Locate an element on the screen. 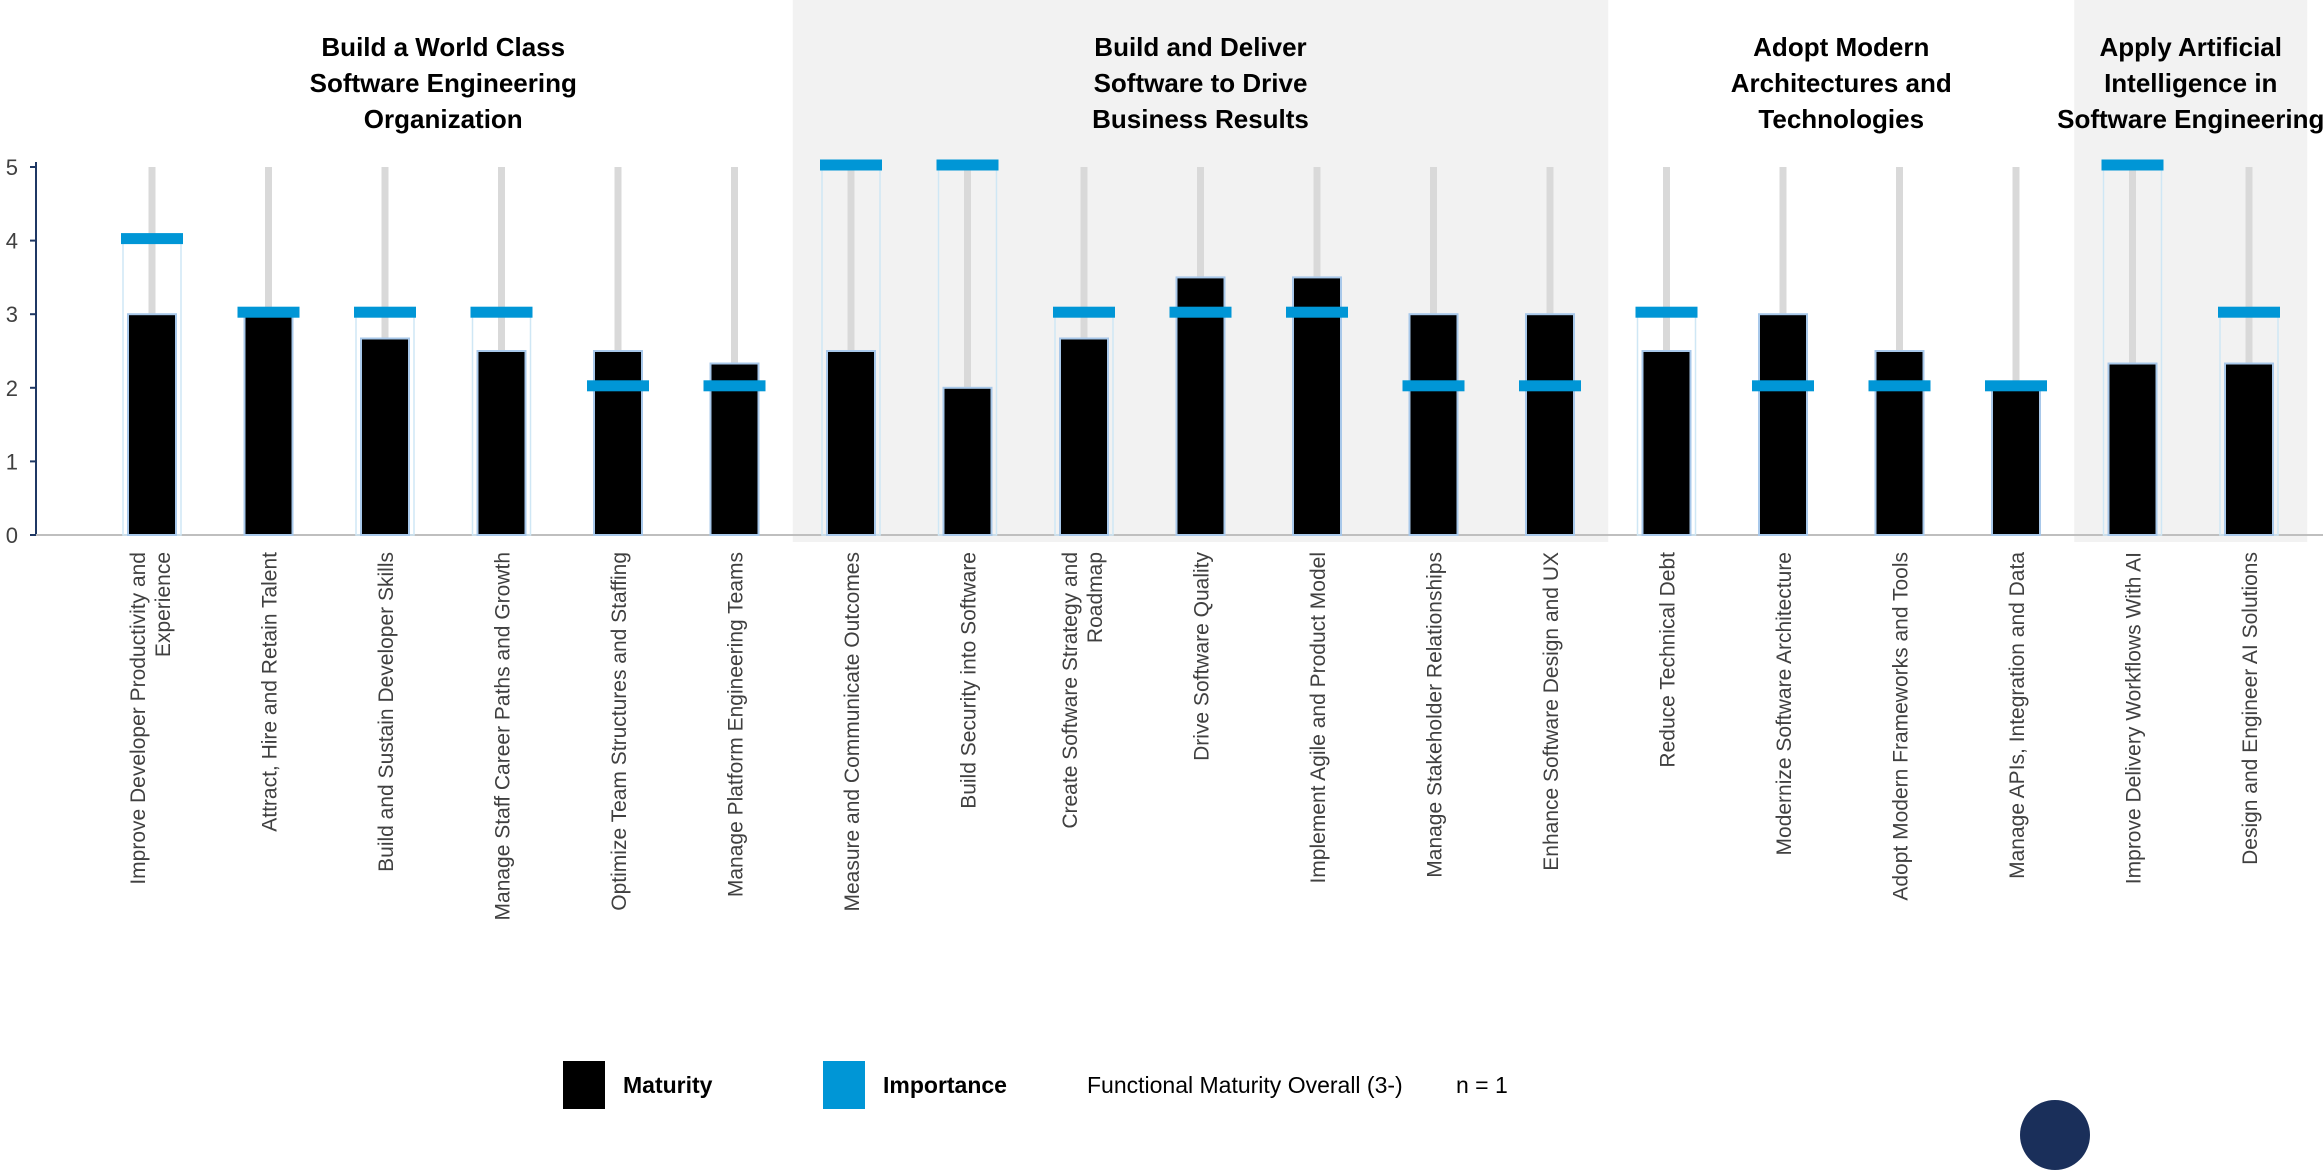  legend-maturity-swatch is located at coordinates (584, 1085).